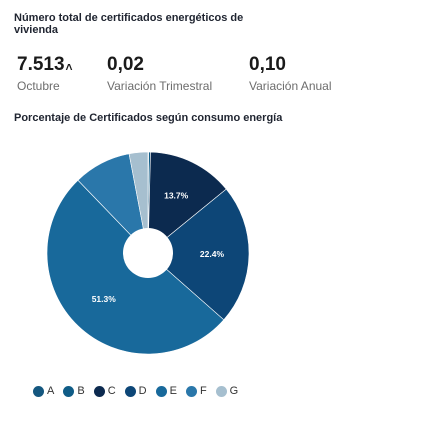  I want to click on slice-D, so click(198, 254).